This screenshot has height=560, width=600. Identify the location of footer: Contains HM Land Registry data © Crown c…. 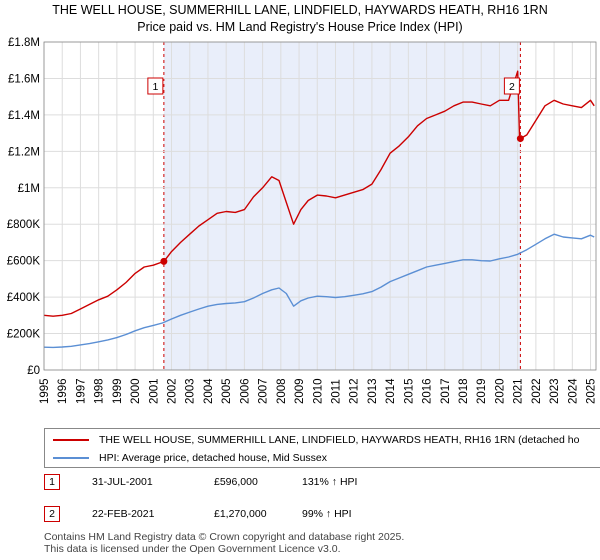
(224, 543).